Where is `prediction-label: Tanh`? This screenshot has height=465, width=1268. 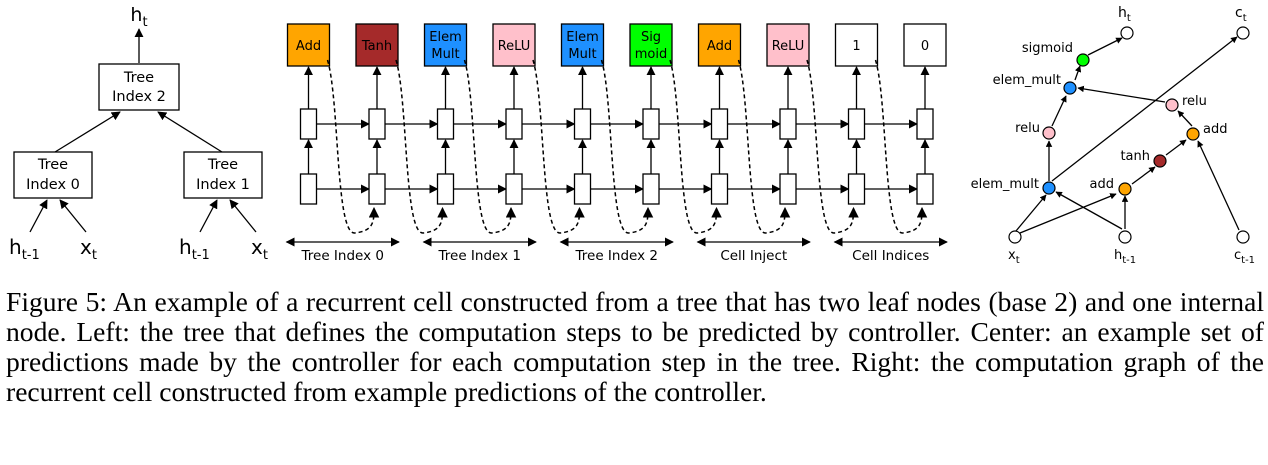 prediction-label: Tanh is located at coordinates (376, 46).